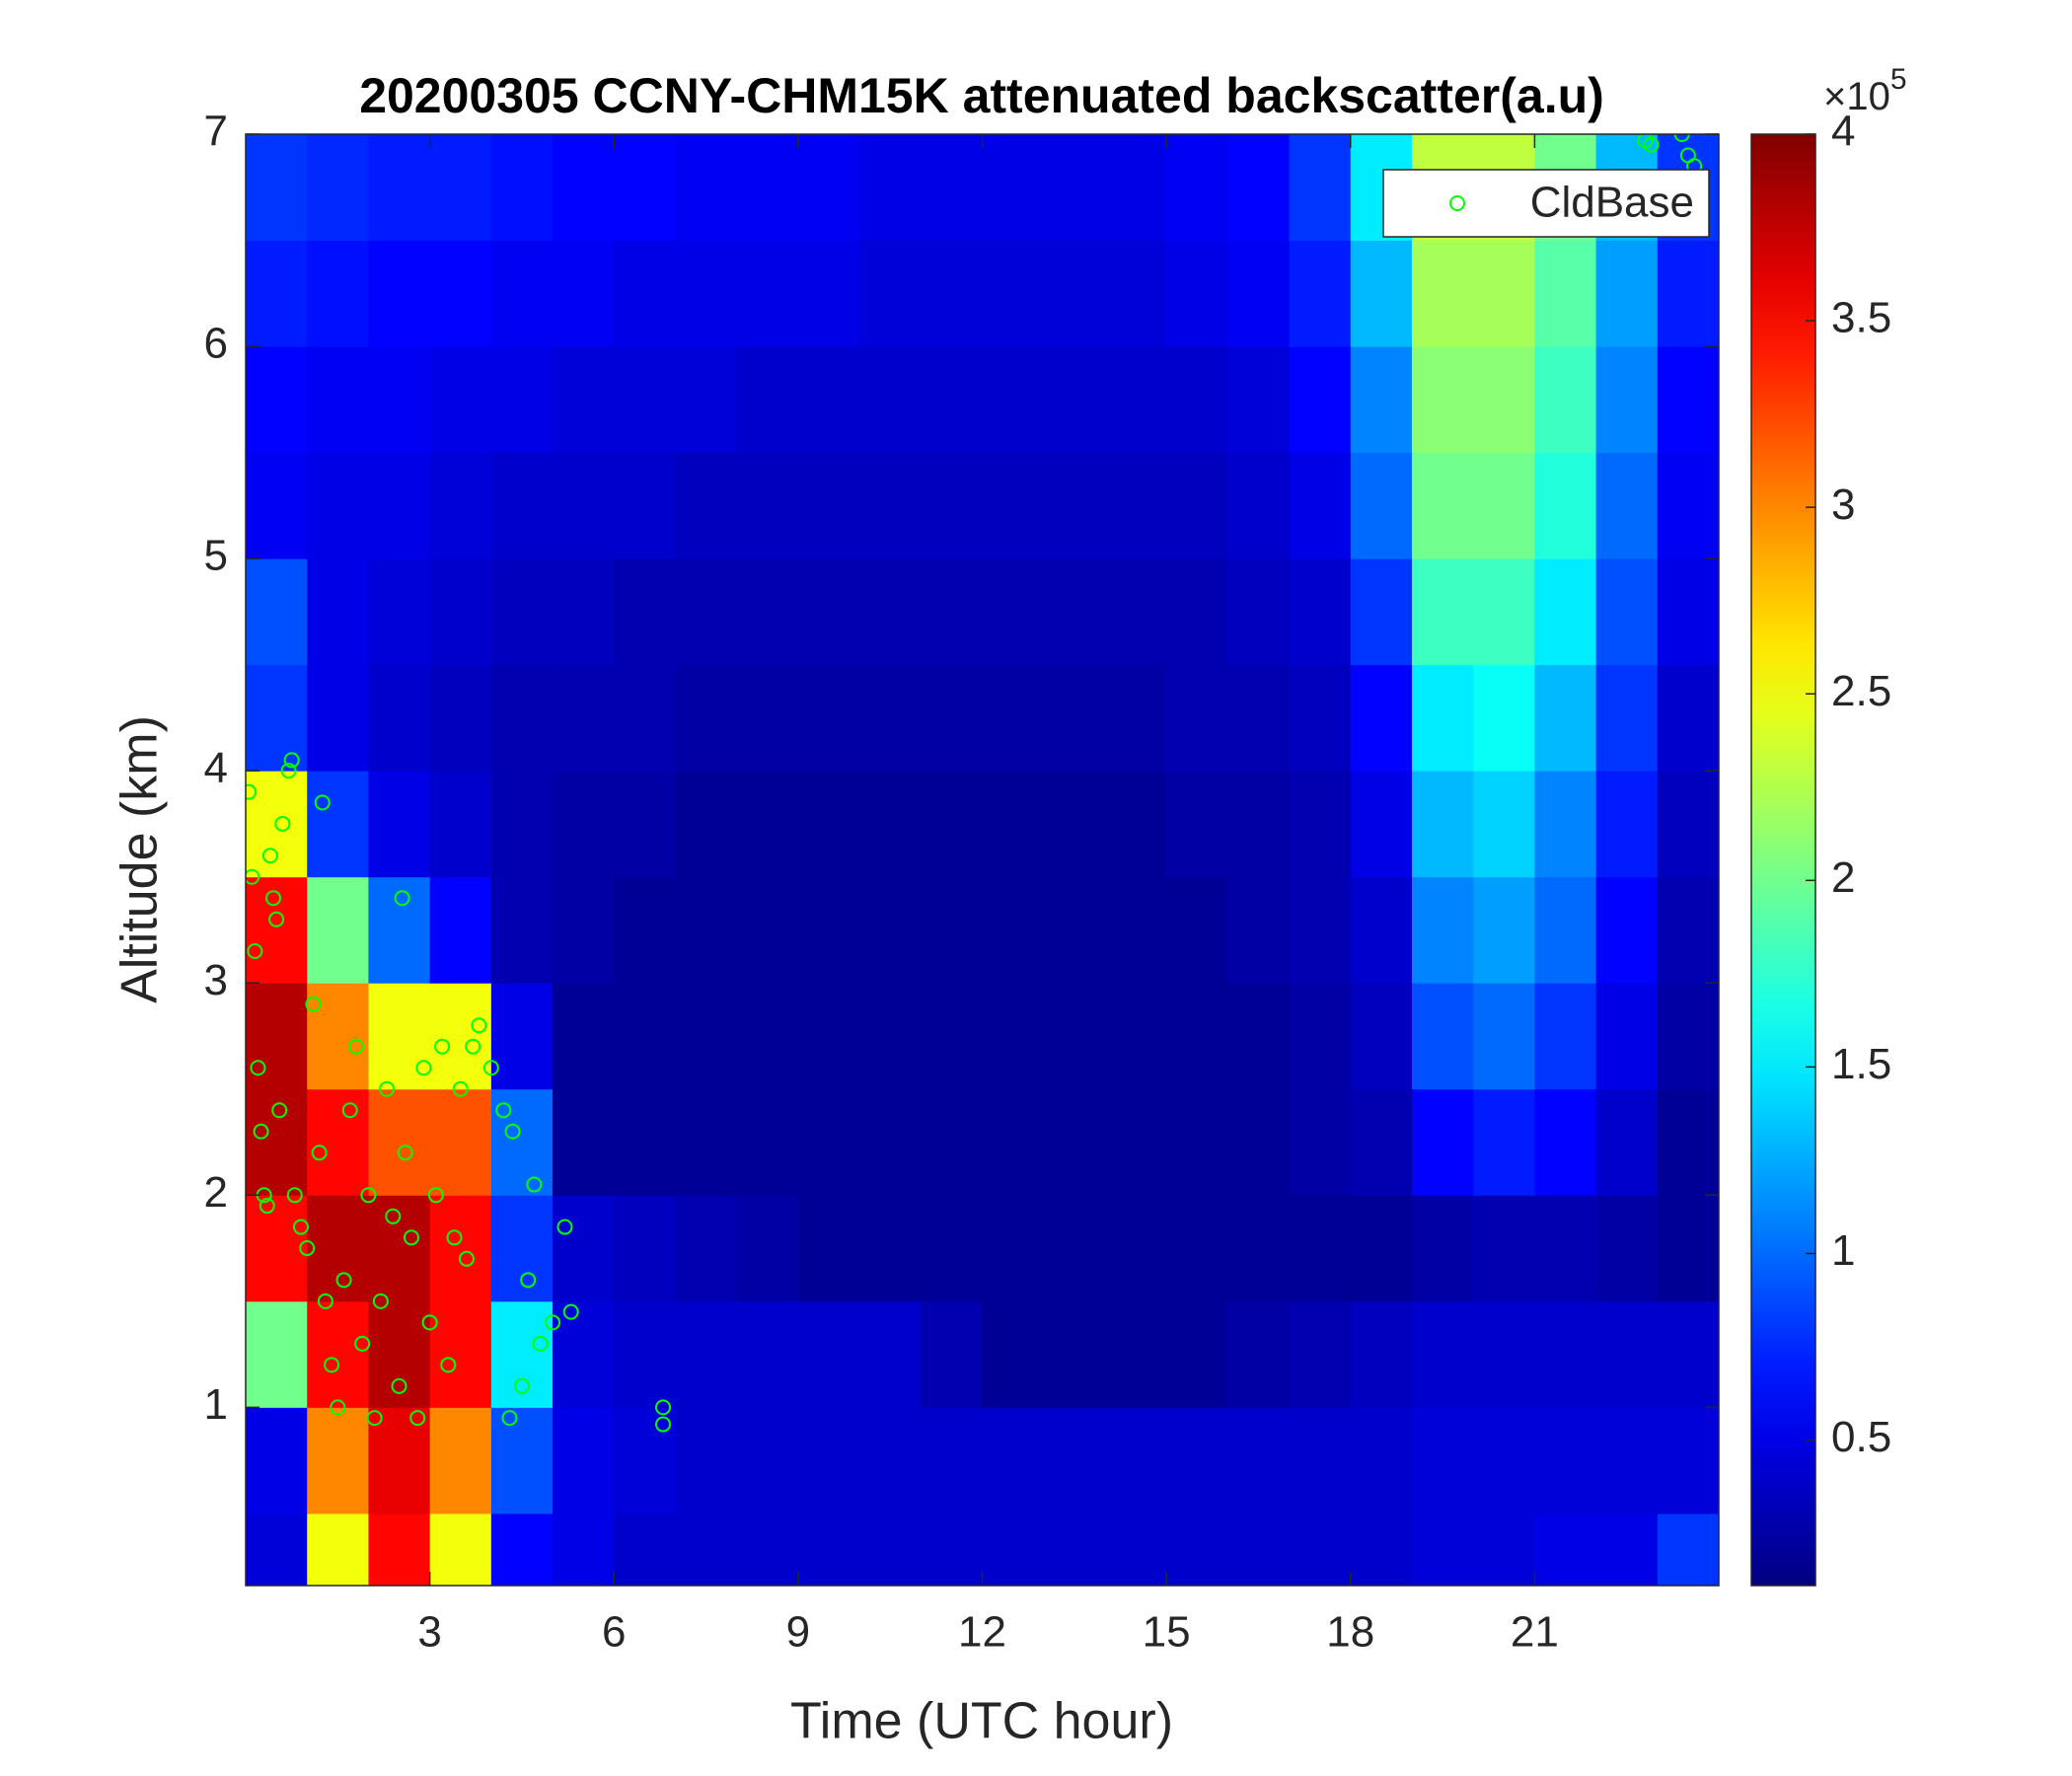 This screenshot has width=2072, height=1776. What do you see at coordinates (1865, 91) in the screenshot?
I see `colorbar-scale: ×10⁵` at bounding box center [1865, 91].